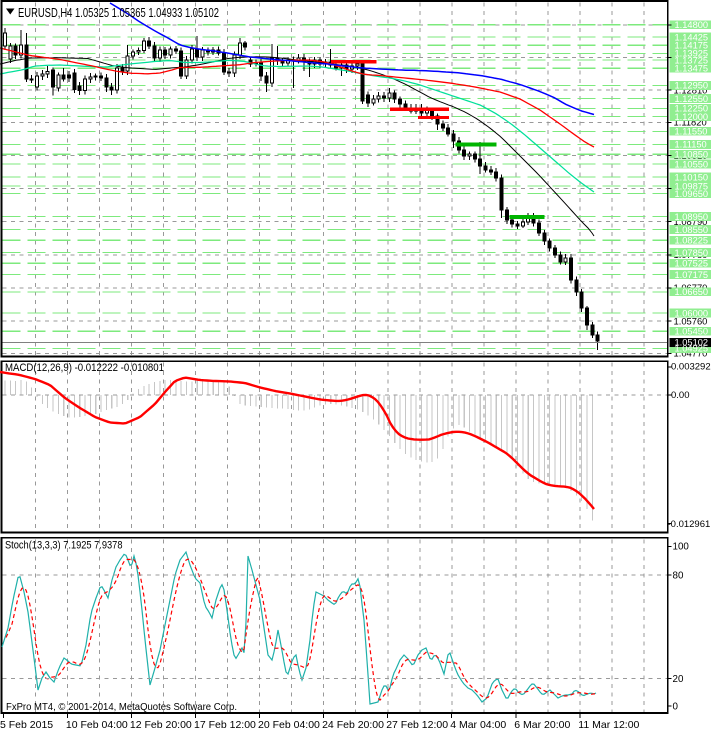  Describe the element at coordinates (608, 725) in the screenshot. I see `svg-text: 11 Mar 12:00` at that location.